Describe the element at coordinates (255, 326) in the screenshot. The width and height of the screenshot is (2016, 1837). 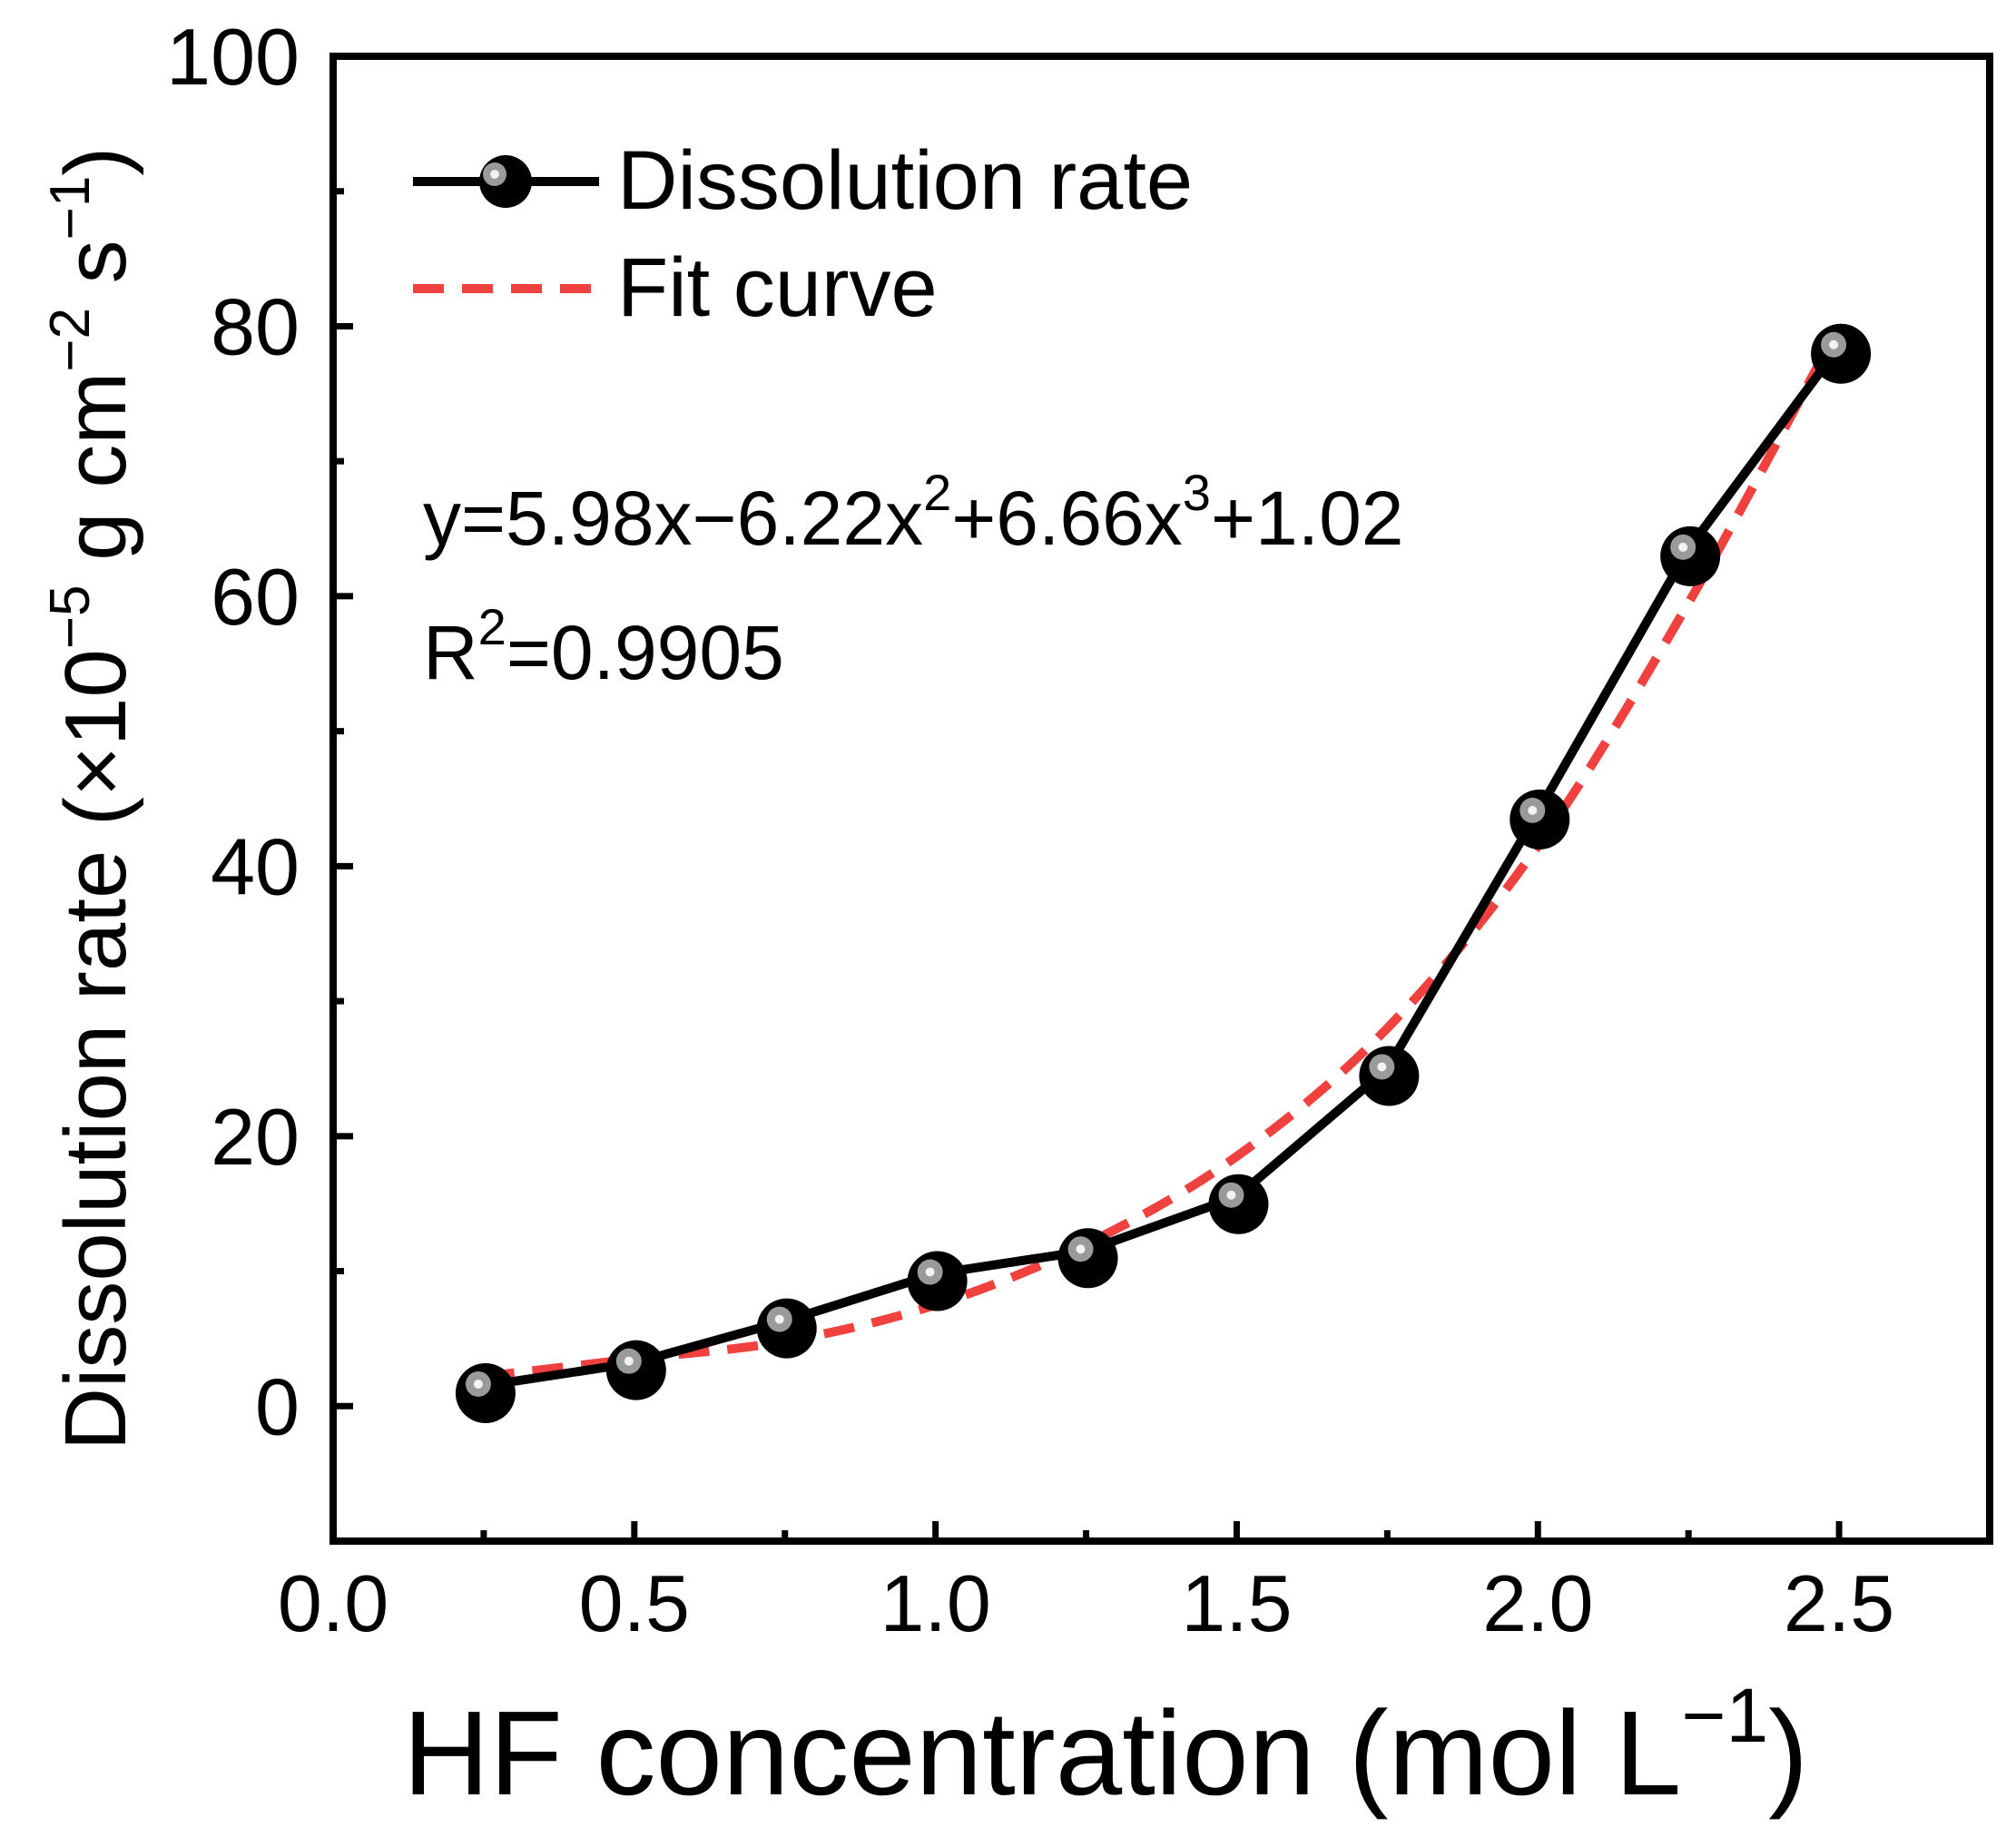
I see `y-tick-label: 80` at that location.